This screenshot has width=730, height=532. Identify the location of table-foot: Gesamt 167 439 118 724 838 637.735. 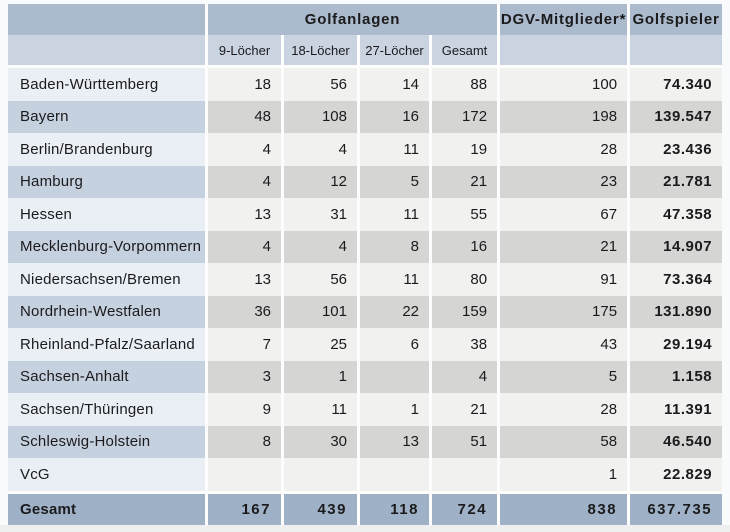
(365, 509).